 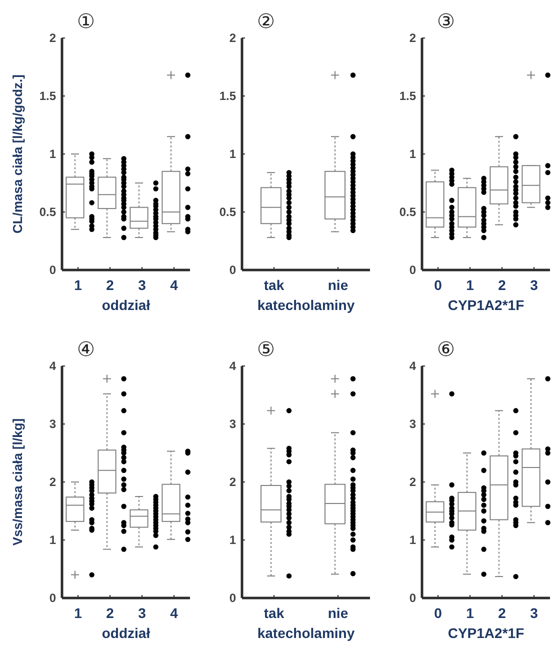 I want to click on chart-title: ①, so click(x=86, y=22).